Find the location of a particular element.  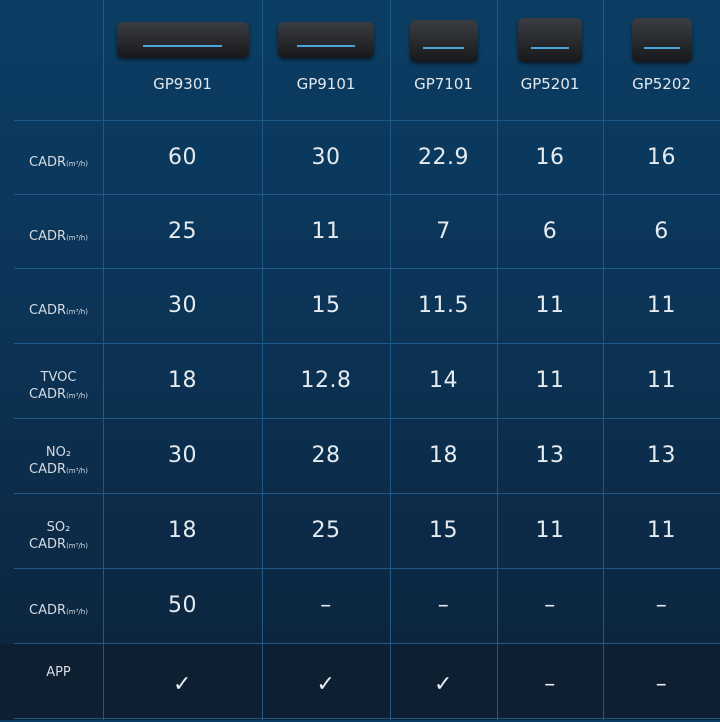

row-label-metric: APP is located at coordinates (58, 672).